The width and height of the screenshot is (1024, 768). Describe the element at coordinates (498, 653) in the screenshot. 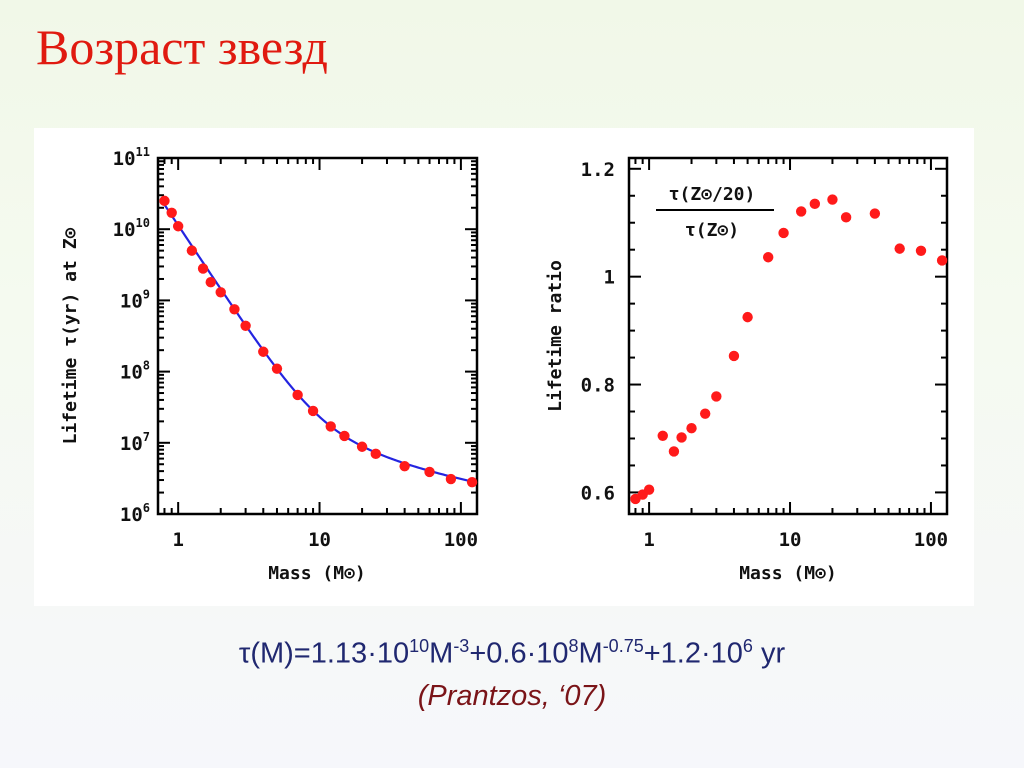

I see `formula-part: +0.6` at that location.